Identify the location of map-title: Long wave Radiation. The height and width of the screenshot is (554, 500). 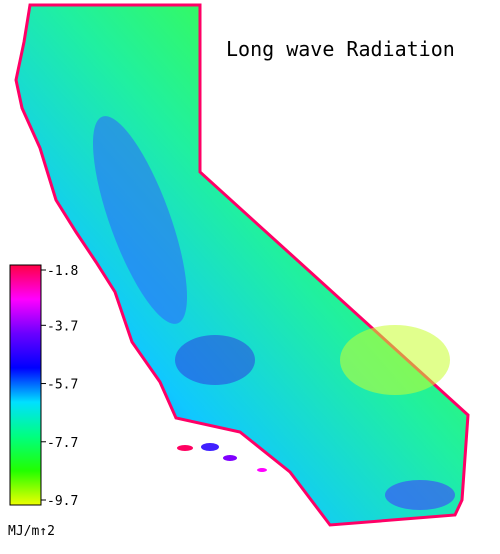
(340, 49).